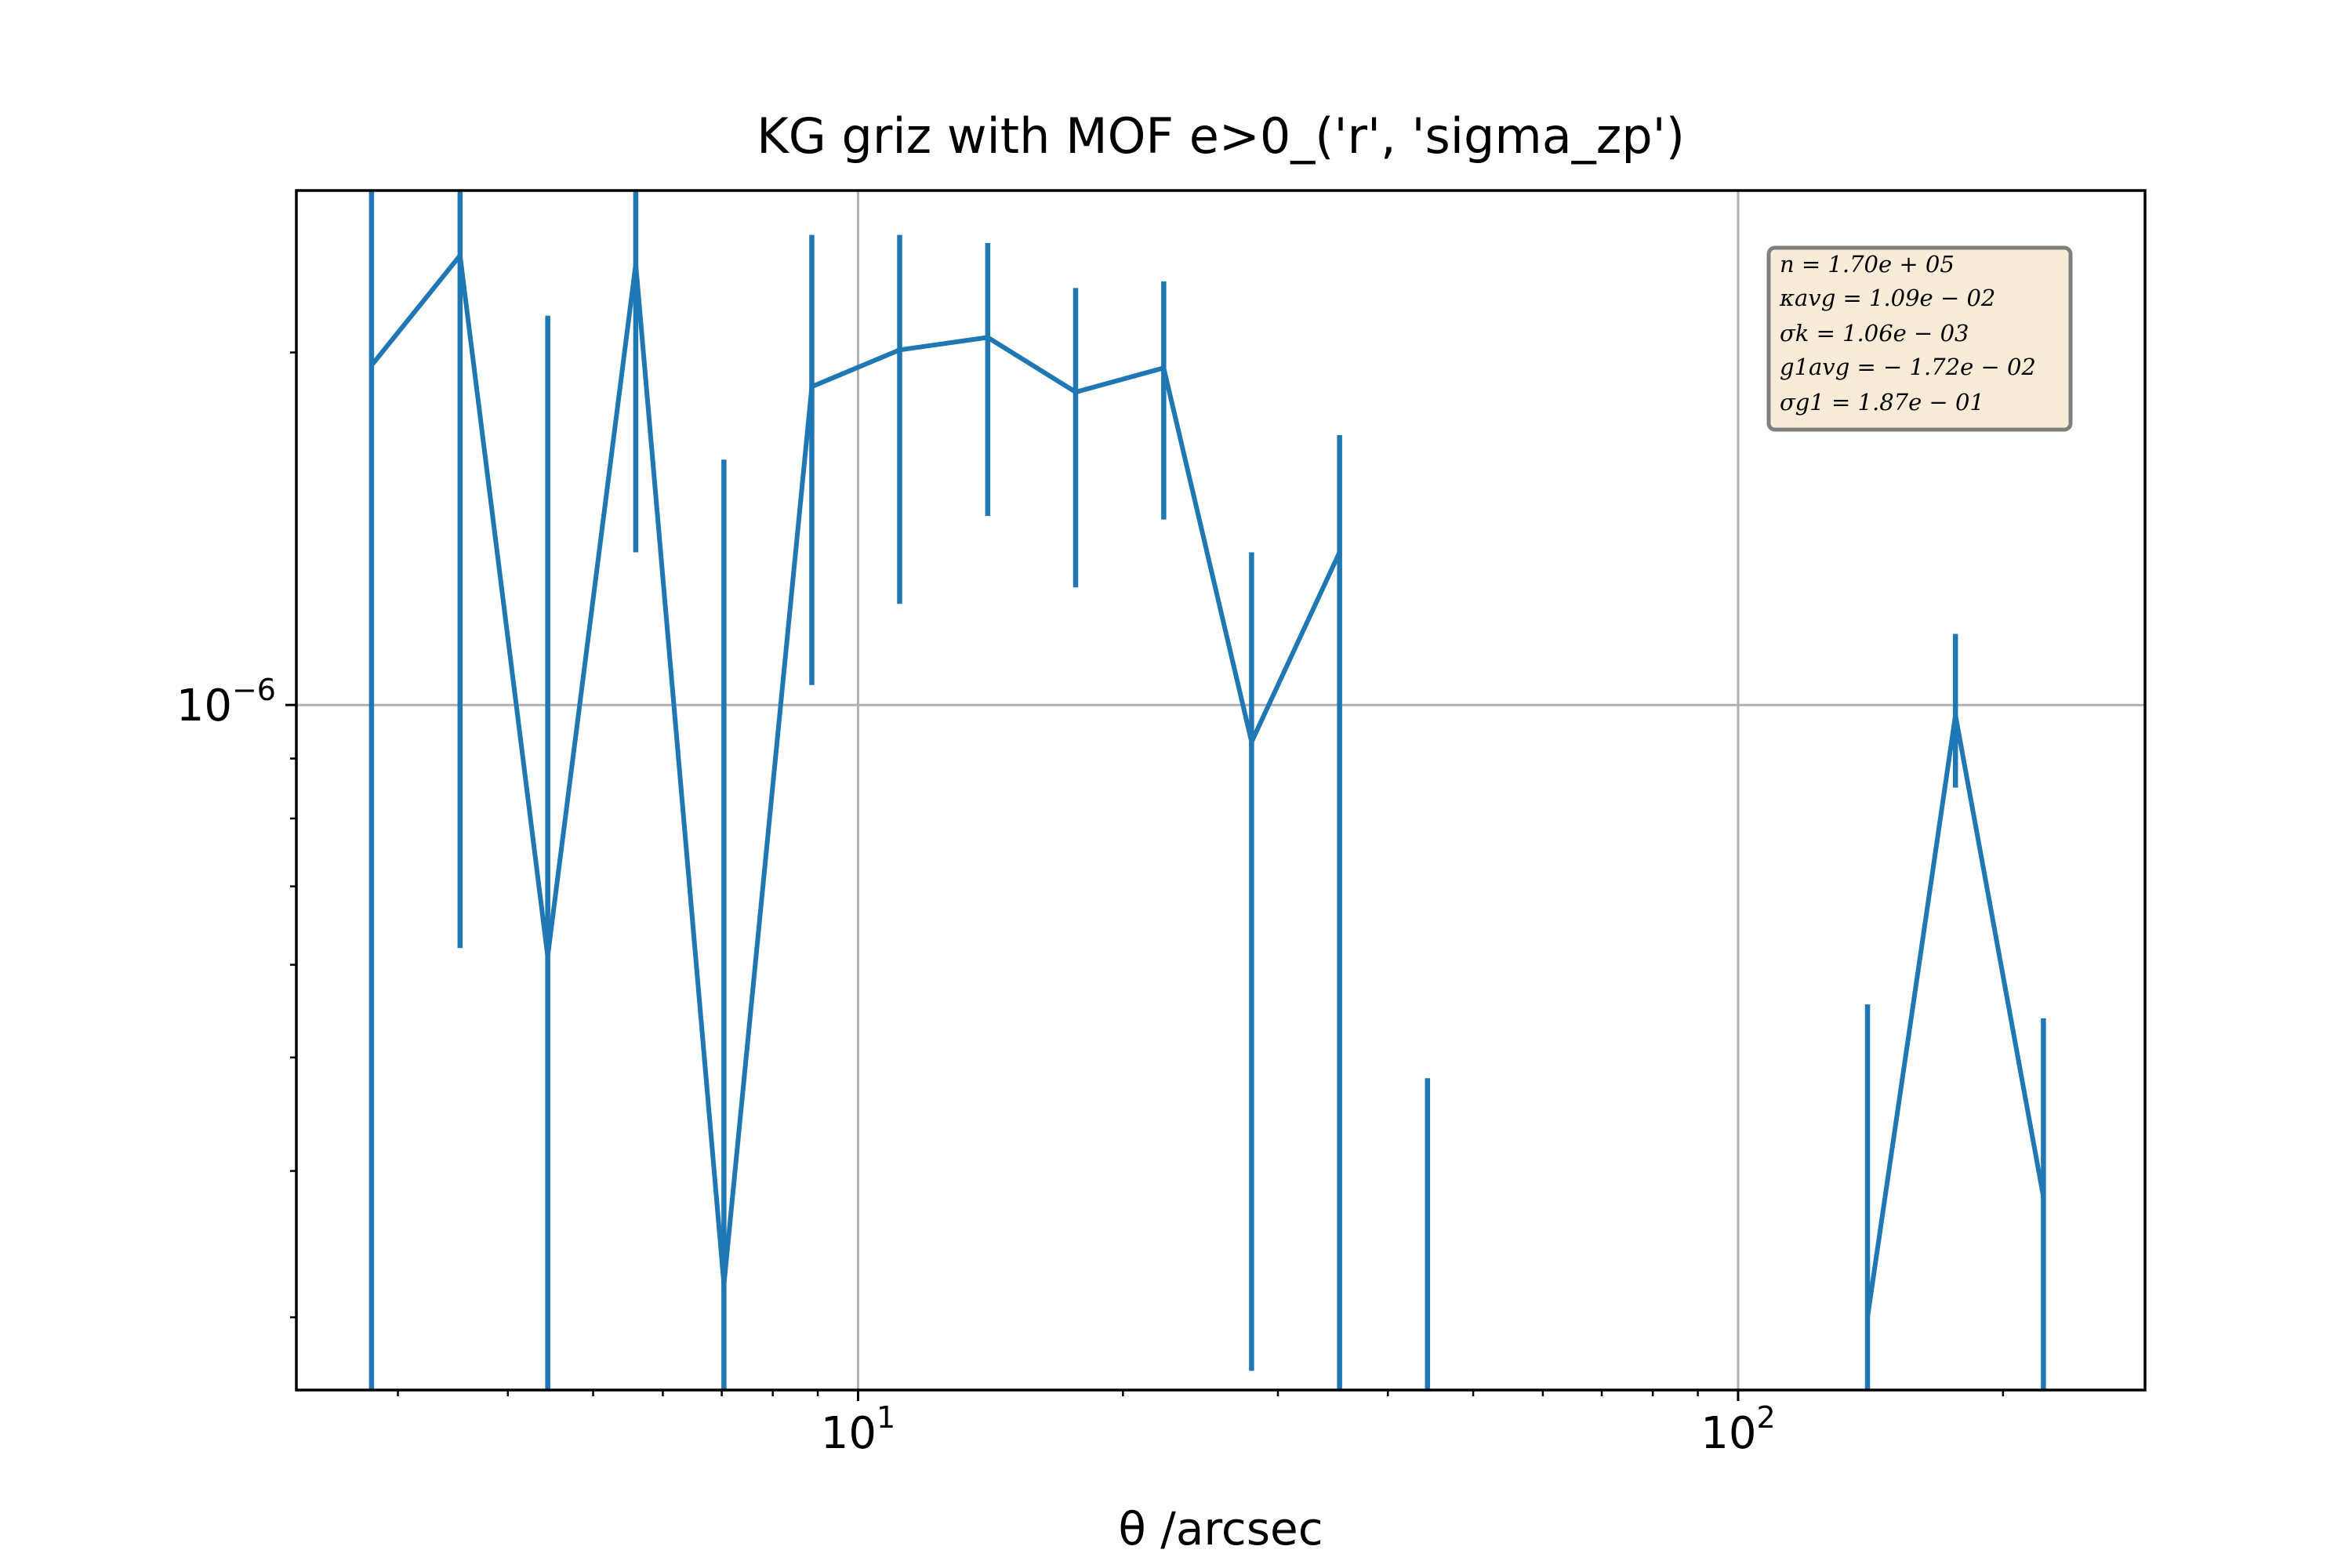 This screenshot has width=2352, height=1568. What do you see at coordinates (858, 1429) in the screenshot?
I see `x-tick-label: 10¹` at bounding box center [858, 1429].